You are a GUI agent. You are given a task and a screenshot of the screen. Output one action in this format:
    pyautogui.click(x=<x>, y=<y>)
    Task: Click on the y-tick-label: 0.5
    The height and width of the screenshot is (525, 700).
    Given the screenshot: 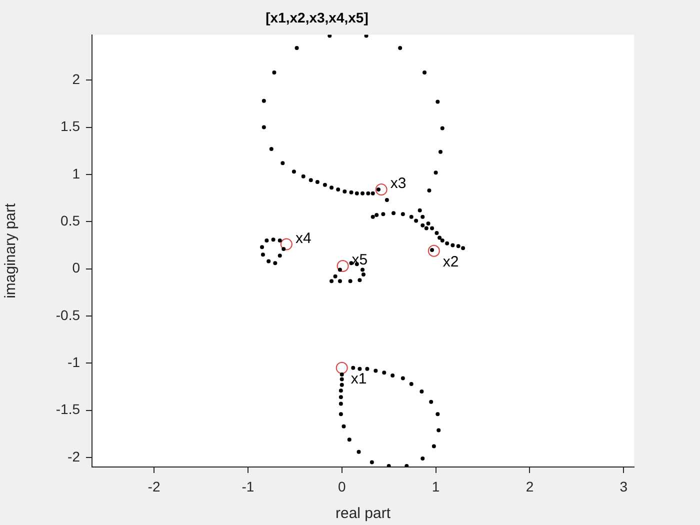 What is the action you would take?
    pyautogui.click(x=70, y=220)
    